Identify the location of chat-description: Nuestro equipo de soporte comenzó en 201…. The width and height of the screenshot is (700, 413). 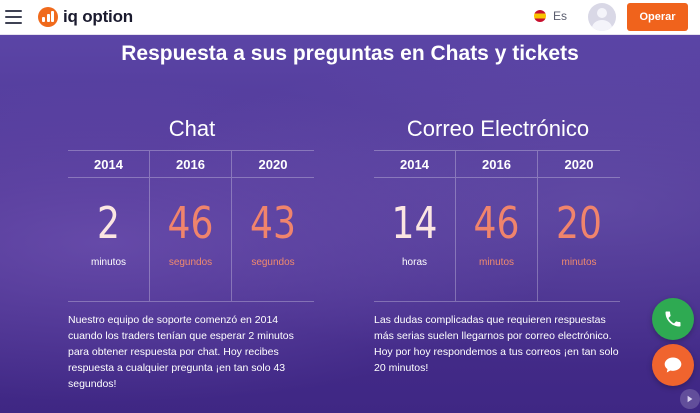
(181, 352).